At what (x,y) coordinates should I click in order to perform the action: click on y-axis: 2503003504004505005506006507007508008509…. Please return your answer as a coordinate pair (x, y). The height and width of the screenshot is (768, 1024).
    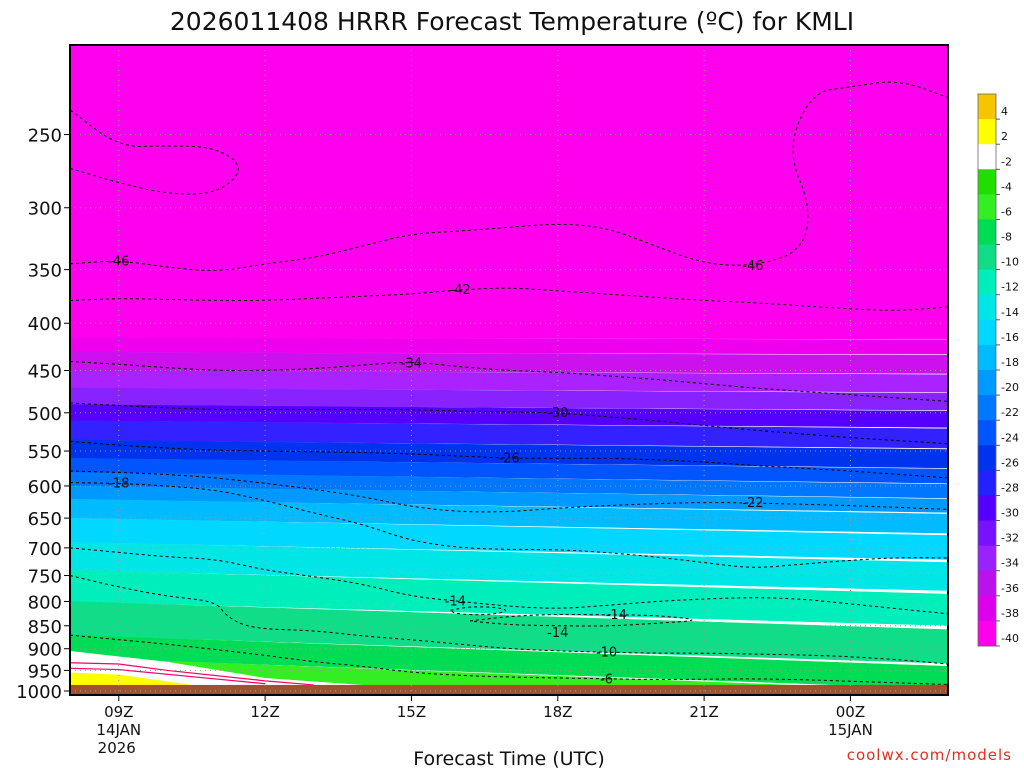
    Looking at the image, I should click on (43, 414).